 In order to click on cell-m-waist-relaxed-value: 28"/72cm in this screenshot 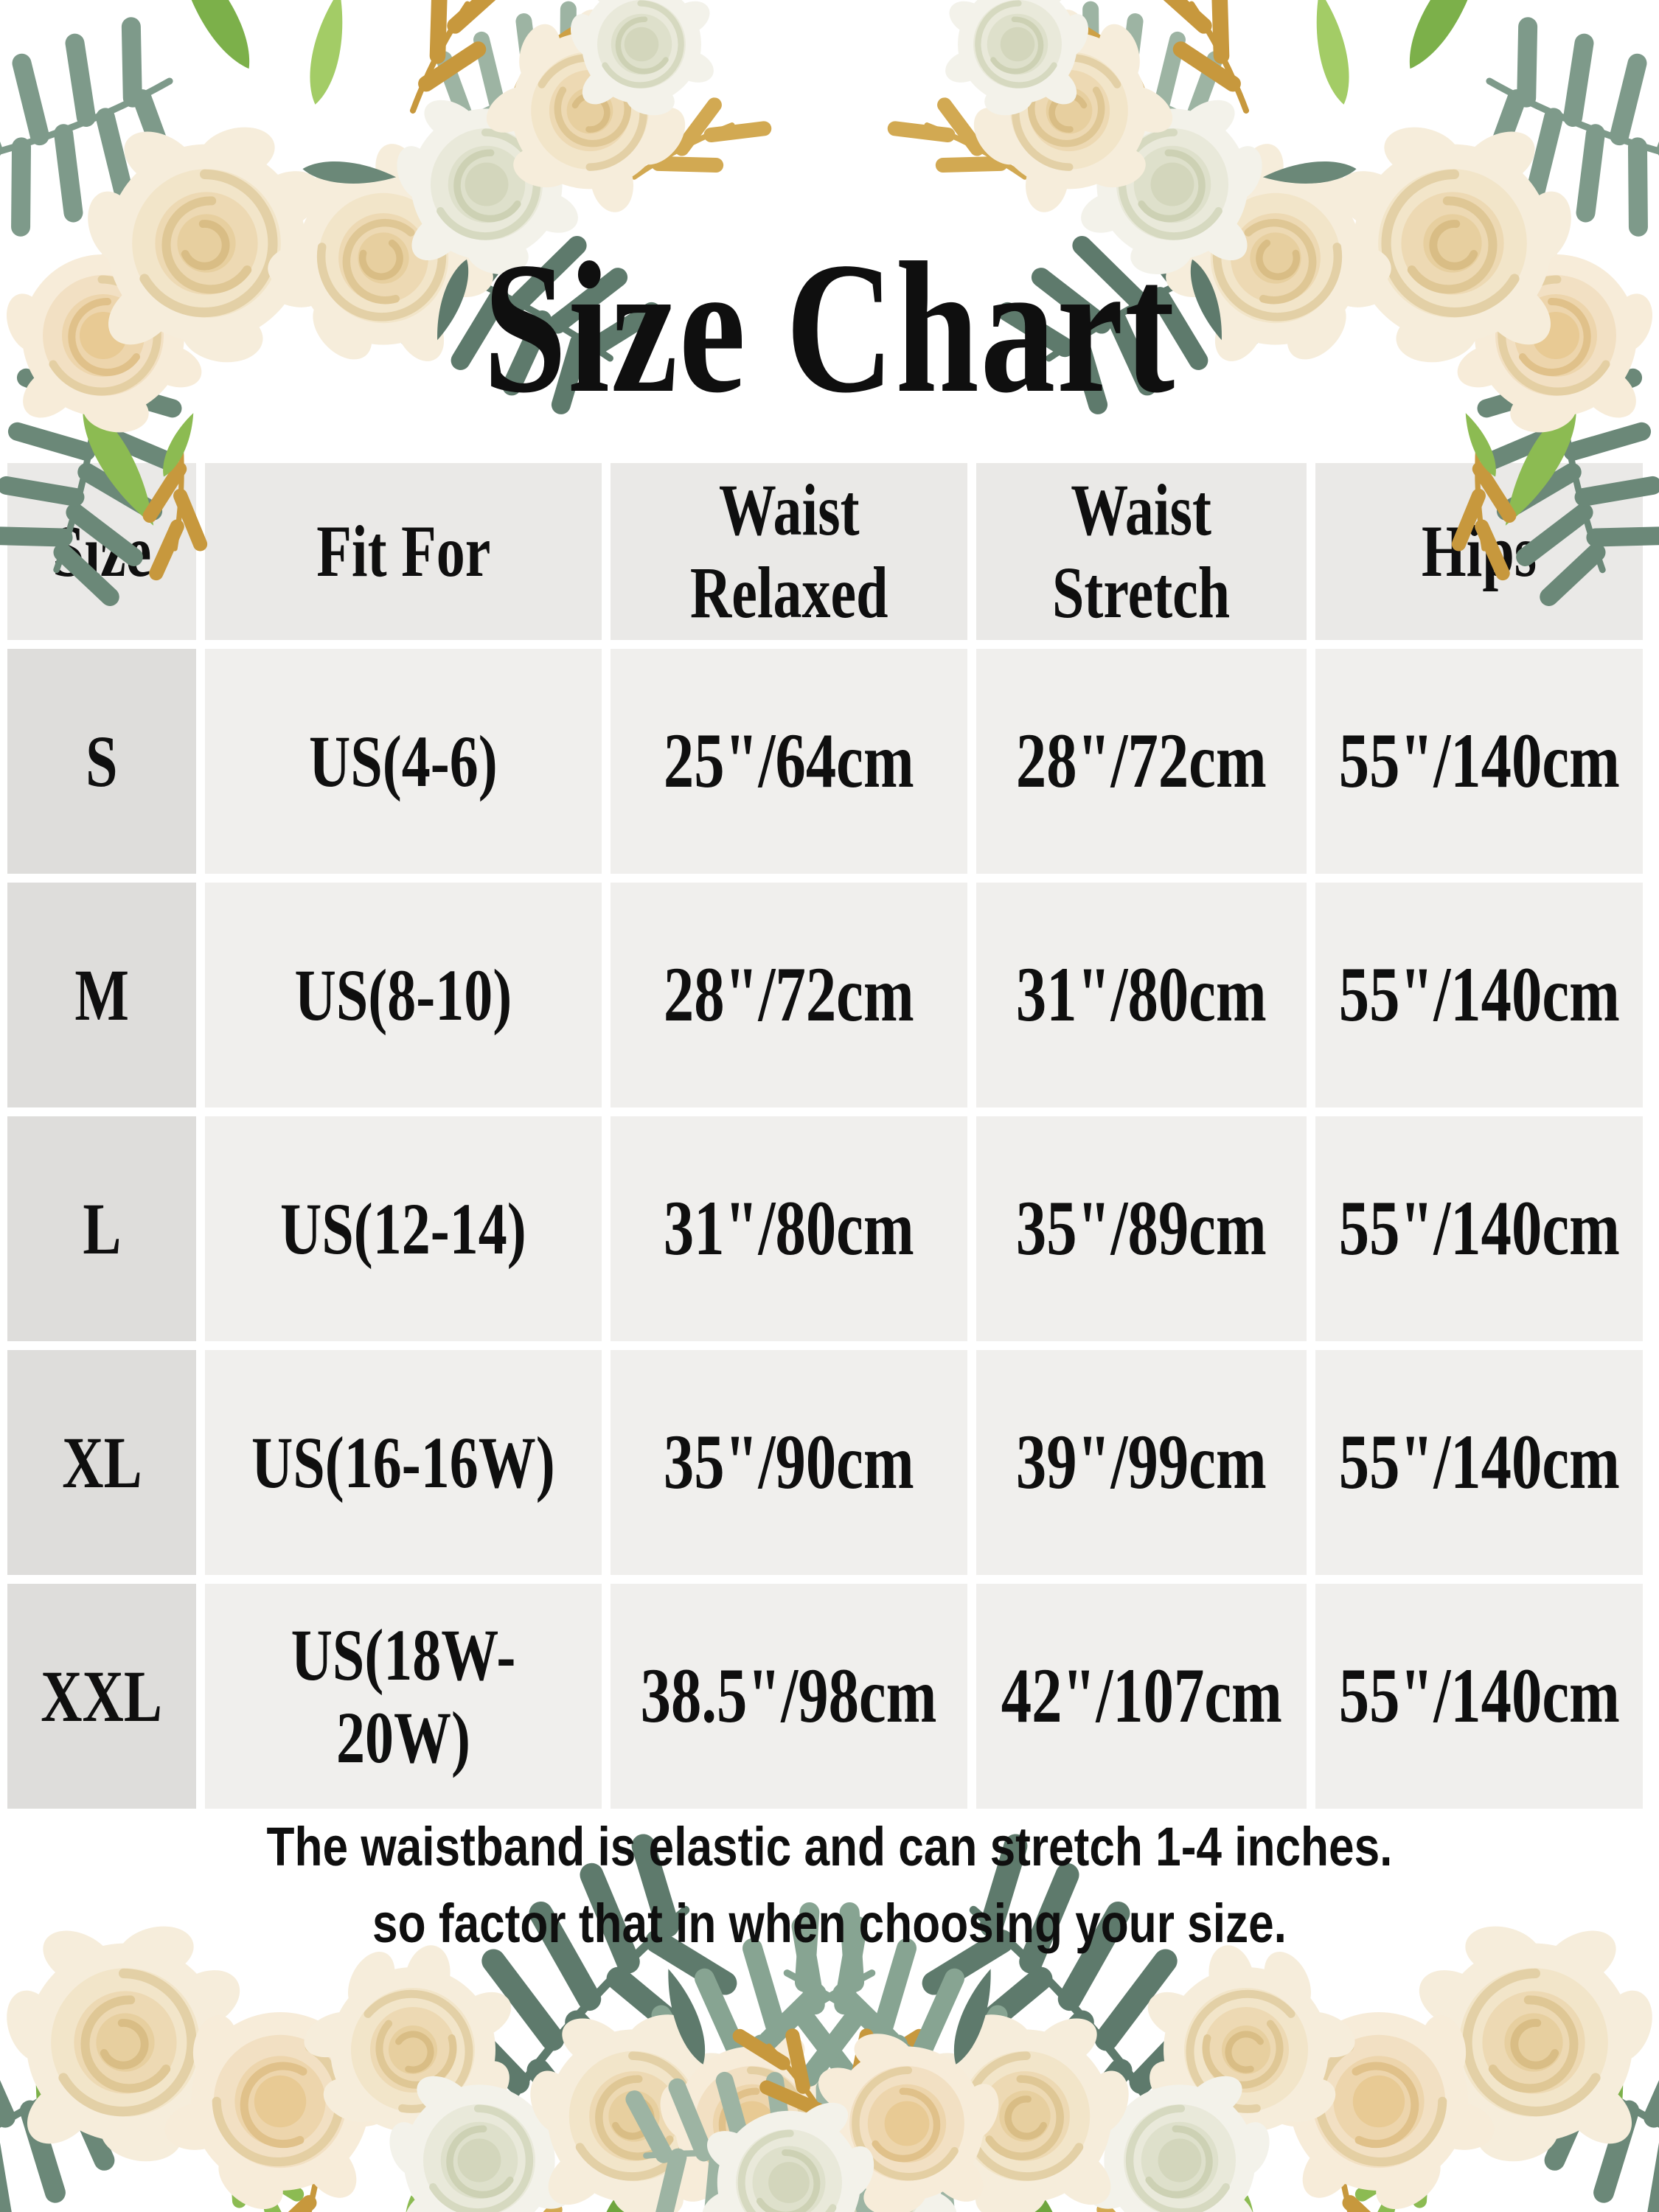, I will do `click(789, 994)`.